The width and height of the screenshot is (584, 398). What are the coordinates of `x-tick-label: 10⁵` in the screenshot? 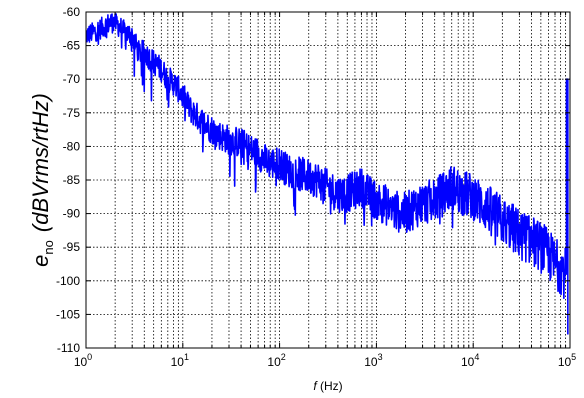 It's located at (567, 360).